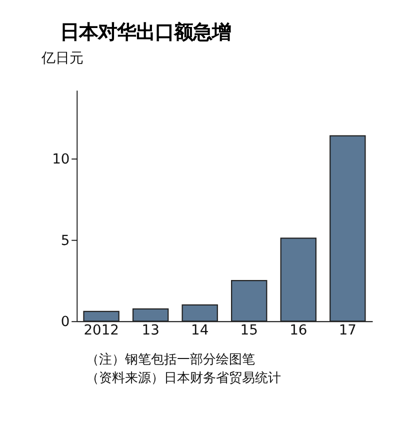 The width and height of the screenshot is (400, 437). Describe the element at coordinates (183, 378) in the screenshot. I see `text: （资料来源）日本财务省贸易统计` at that location.